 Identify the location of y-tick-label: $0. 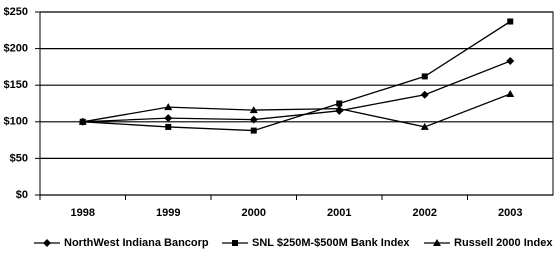
(22, 195).